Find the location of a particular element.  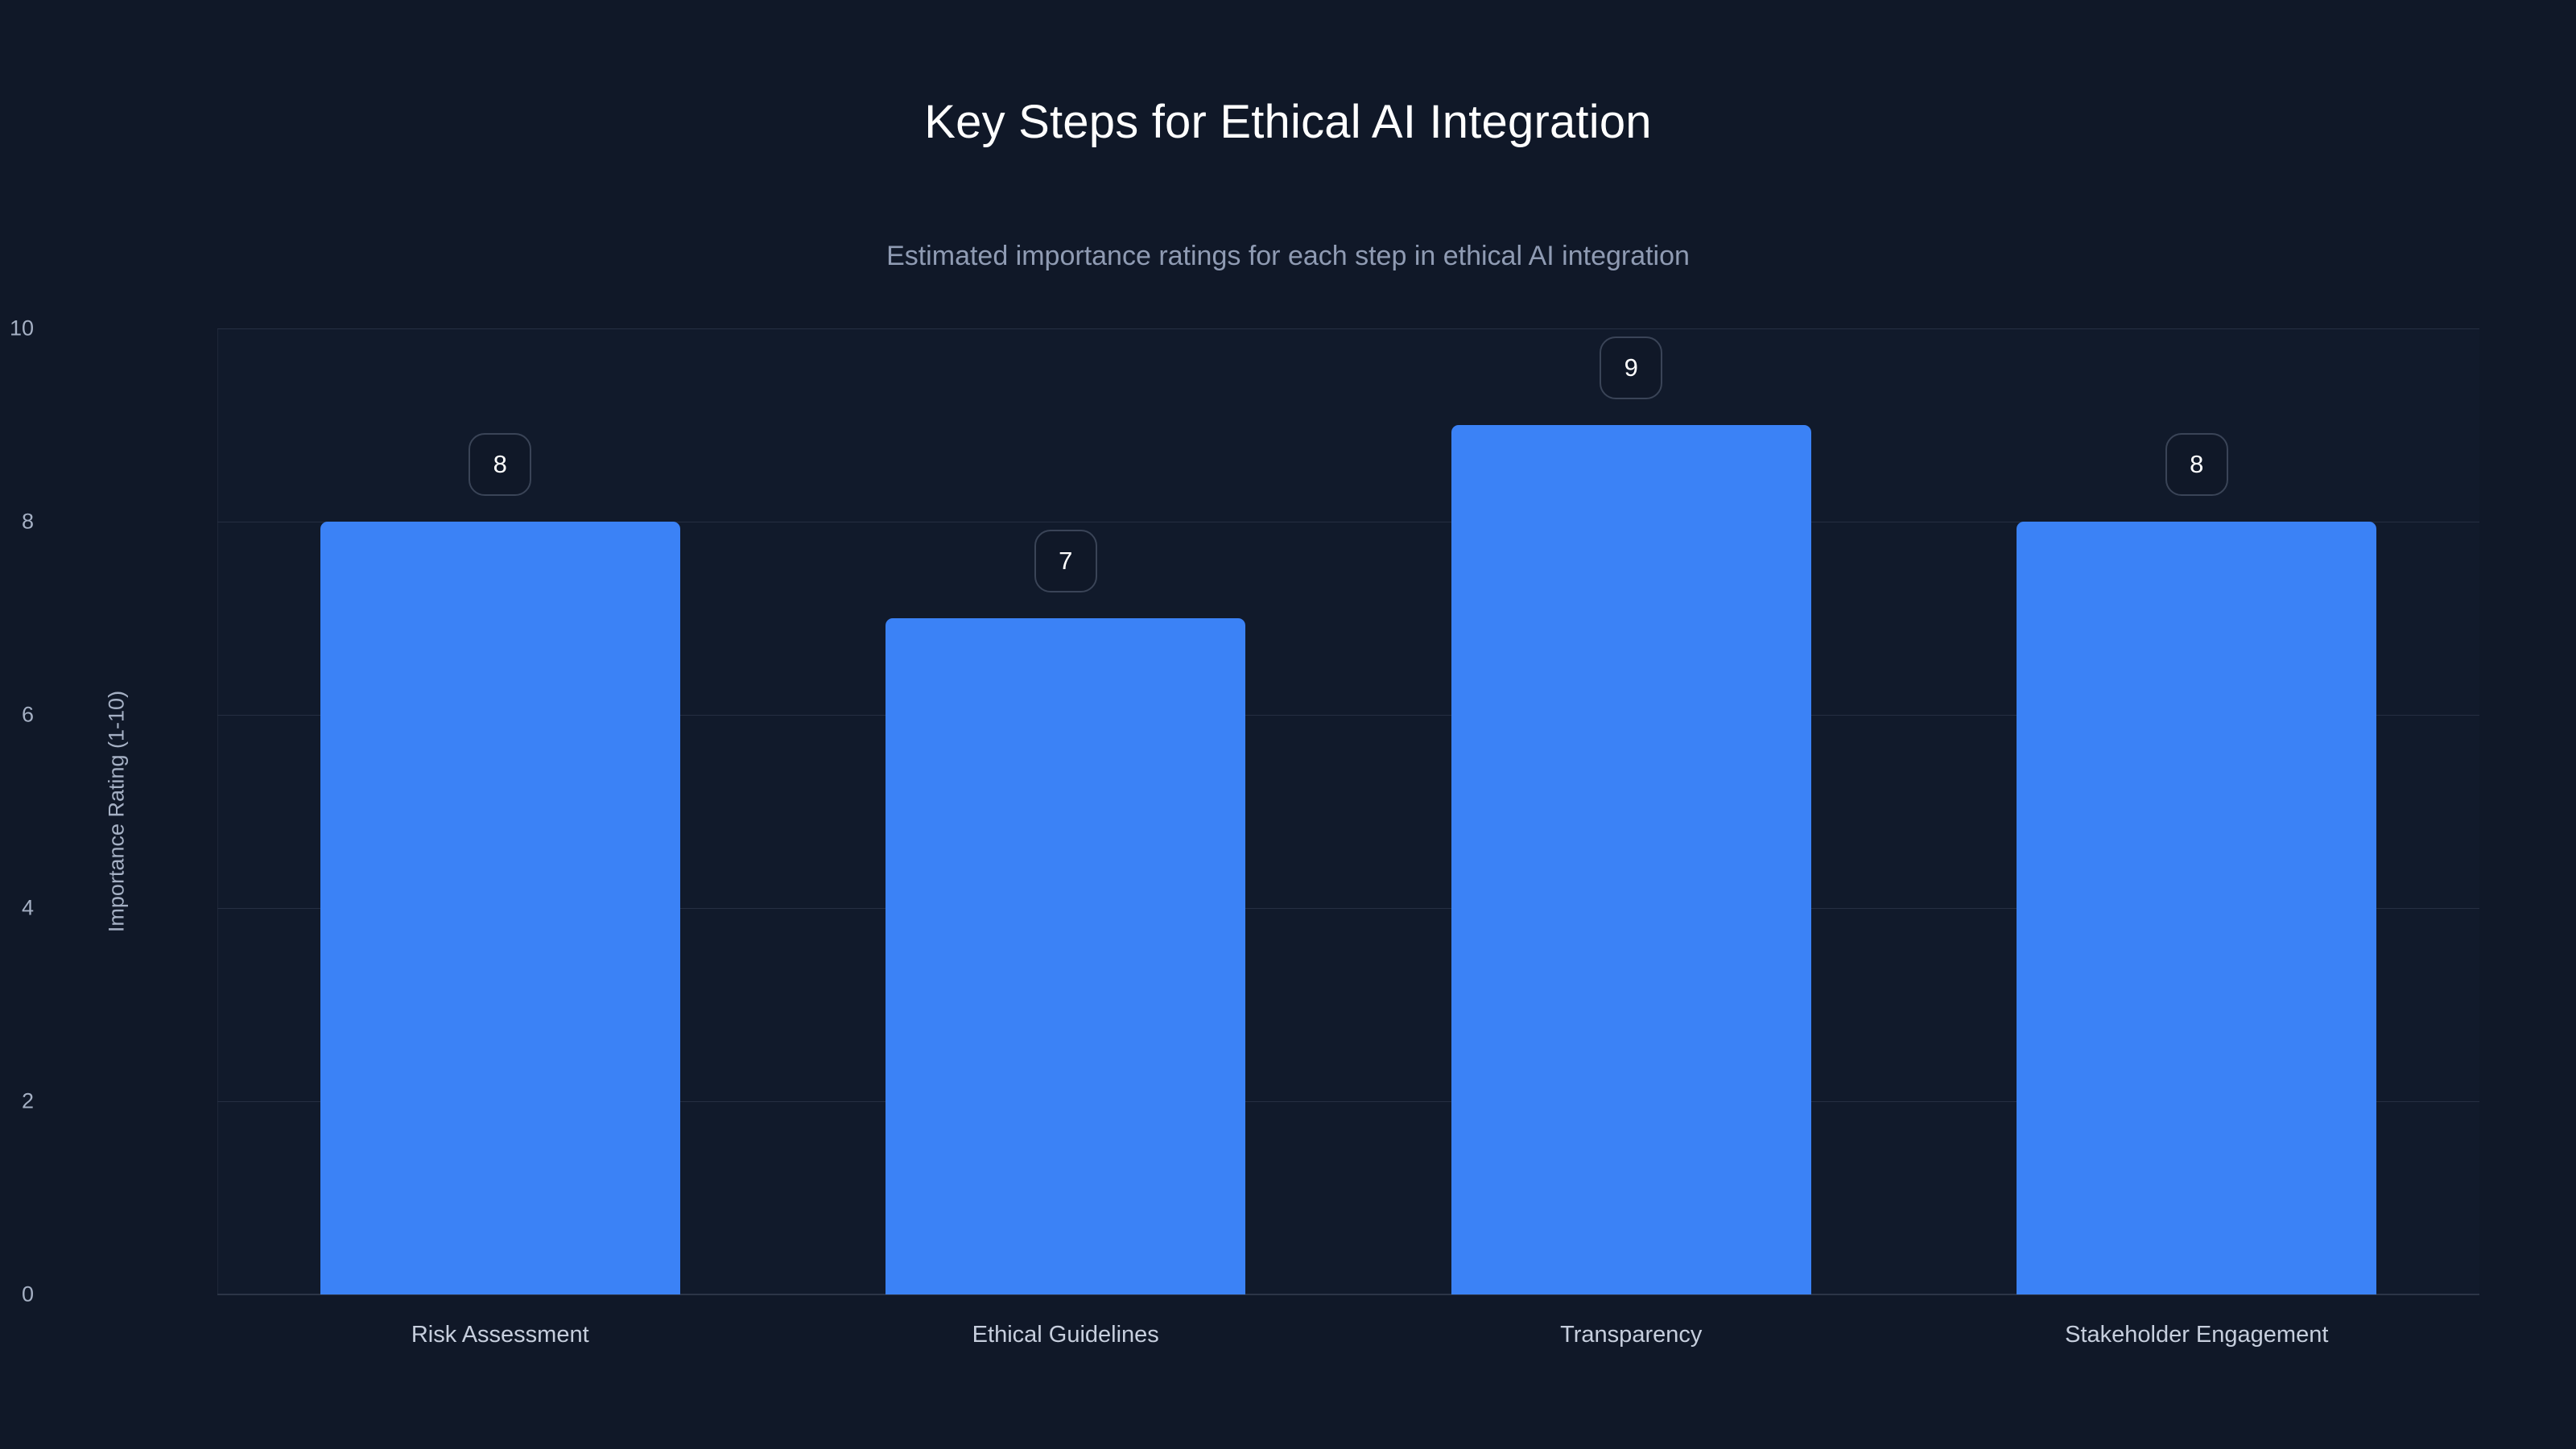

y-axis-tick-label: 6 is located at coordinates (27, 714).